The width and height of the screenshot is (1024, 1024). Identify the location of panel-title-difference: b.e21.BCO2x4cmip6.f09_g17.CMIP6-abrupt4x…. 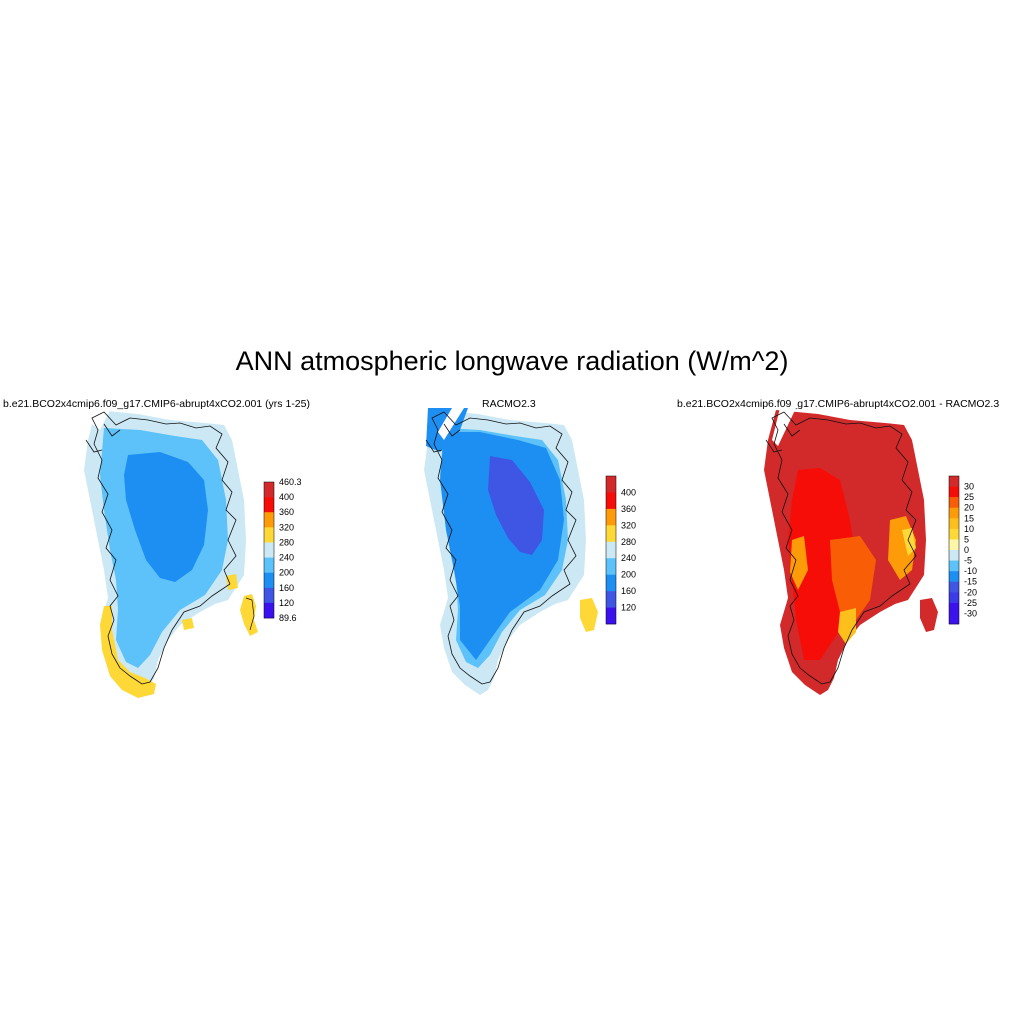
(838, 404).